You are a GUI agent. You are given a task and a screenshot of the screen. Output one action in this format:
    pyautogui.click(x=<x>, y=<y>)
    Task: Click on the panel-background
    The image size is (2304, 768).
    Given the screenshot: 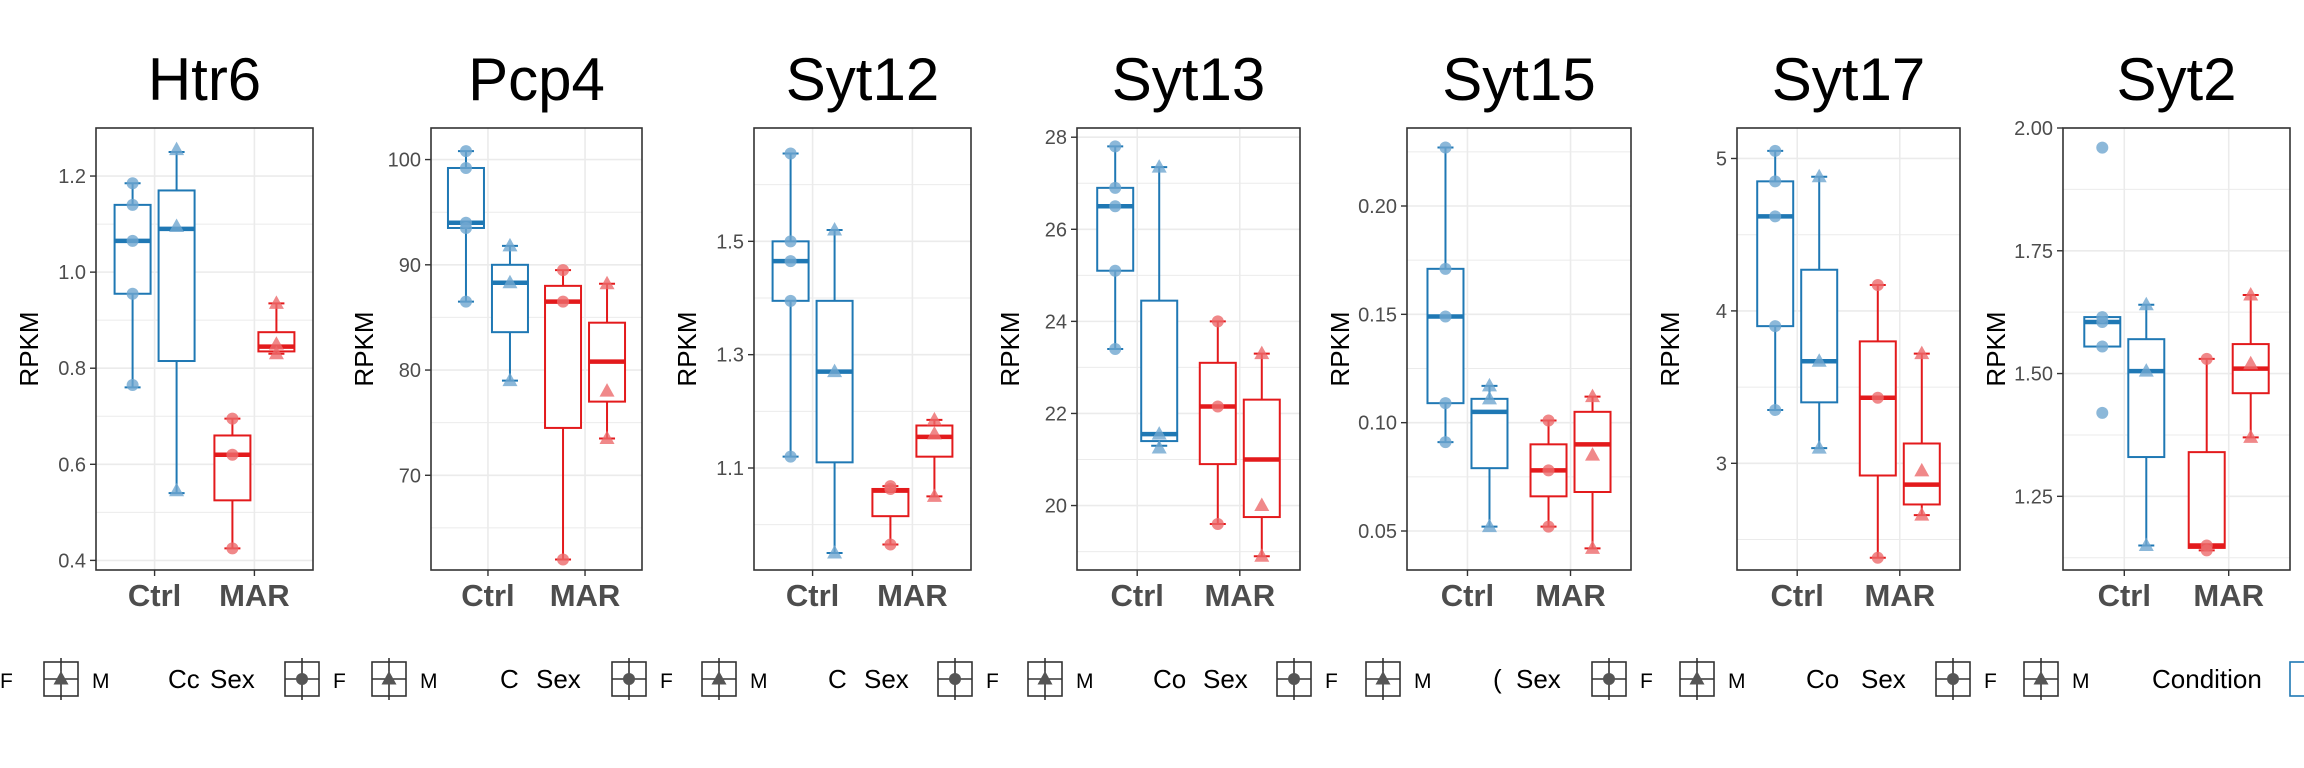 What is the action you would take?
    pyautogui.click(x=862, y=349)
    